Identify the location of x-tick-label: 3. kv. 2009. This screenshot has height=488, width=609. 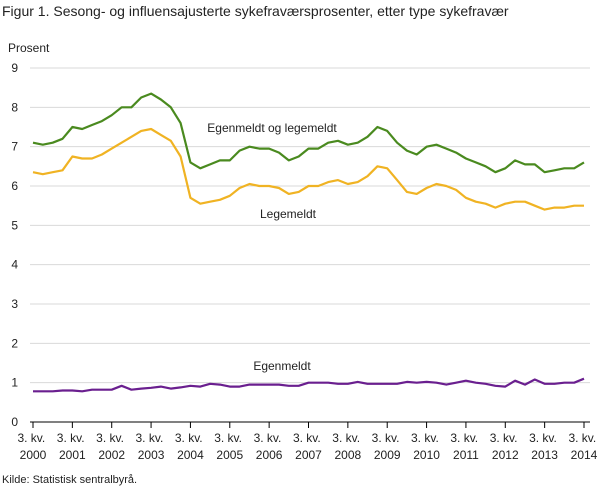
(387, 446).